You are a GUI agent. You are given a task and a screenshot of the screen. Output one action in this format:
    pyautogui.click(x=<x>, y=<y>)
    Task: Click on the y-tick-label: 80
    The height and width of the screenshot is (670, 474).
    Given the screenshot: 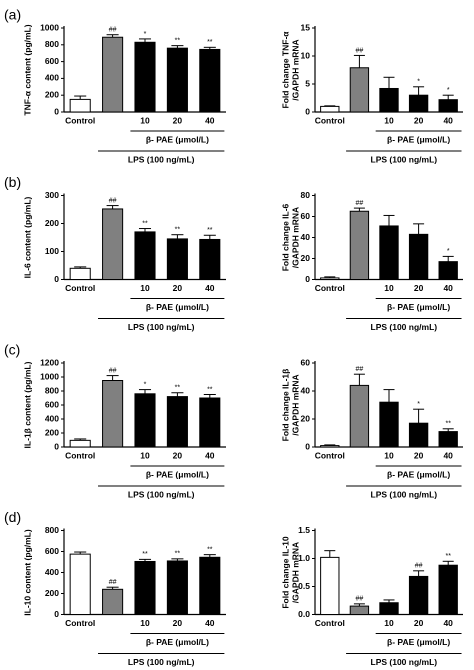 What is the action you would take?
    pyautogui.click(x=306, y=195)
    